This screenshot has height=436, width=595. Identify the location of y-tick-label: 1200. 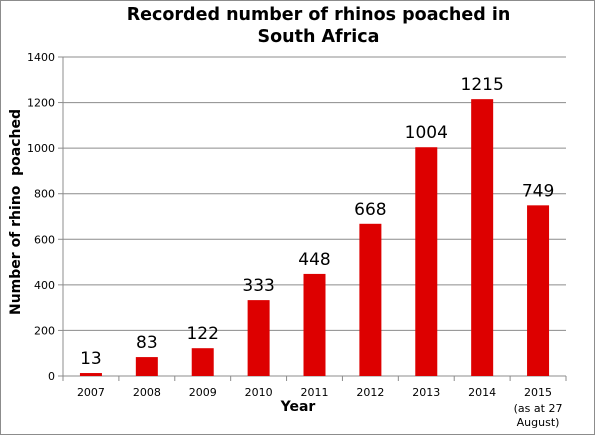
(41, 103).